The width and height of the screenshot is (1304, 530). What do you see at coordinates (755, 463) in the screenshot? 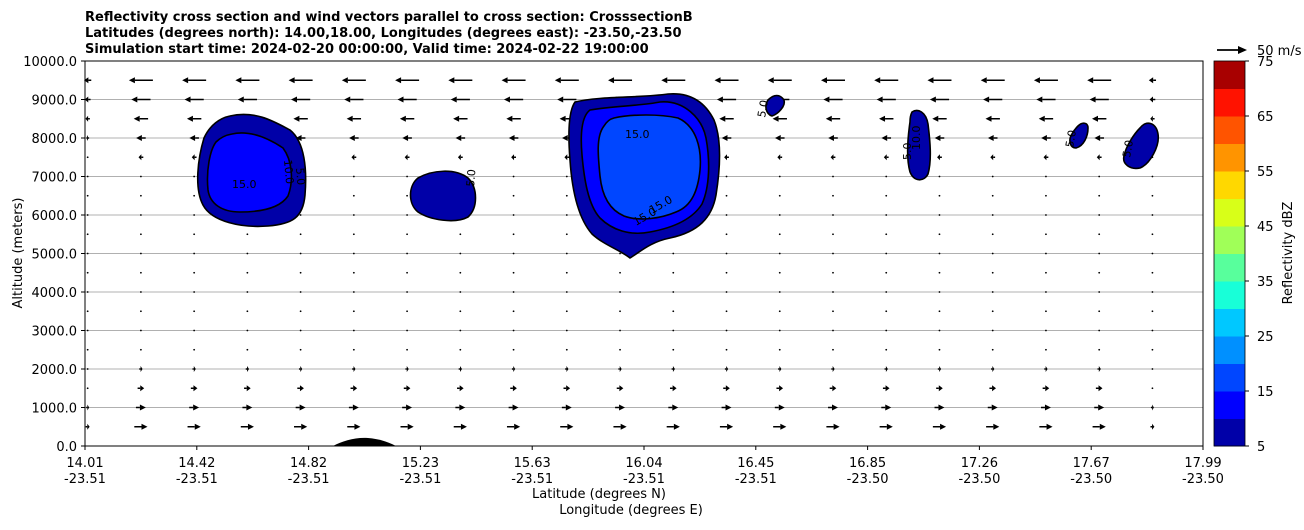
I see `x-tick-label-lat: 16.45` at bounding box center [755, 463].